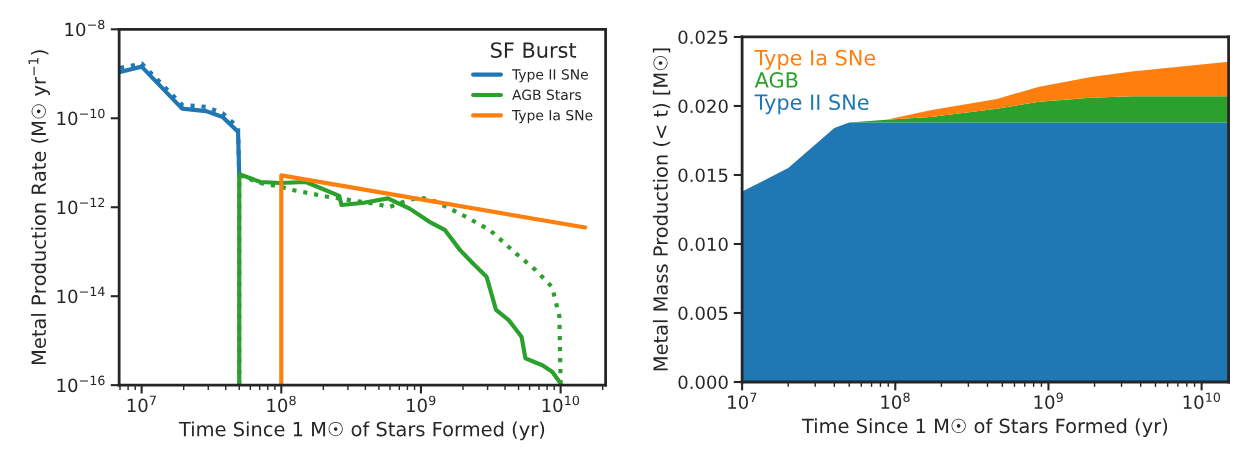 This screenshot has height=451, width=1241. I want to click on series-label: Type II SNe, so click(811, 104).